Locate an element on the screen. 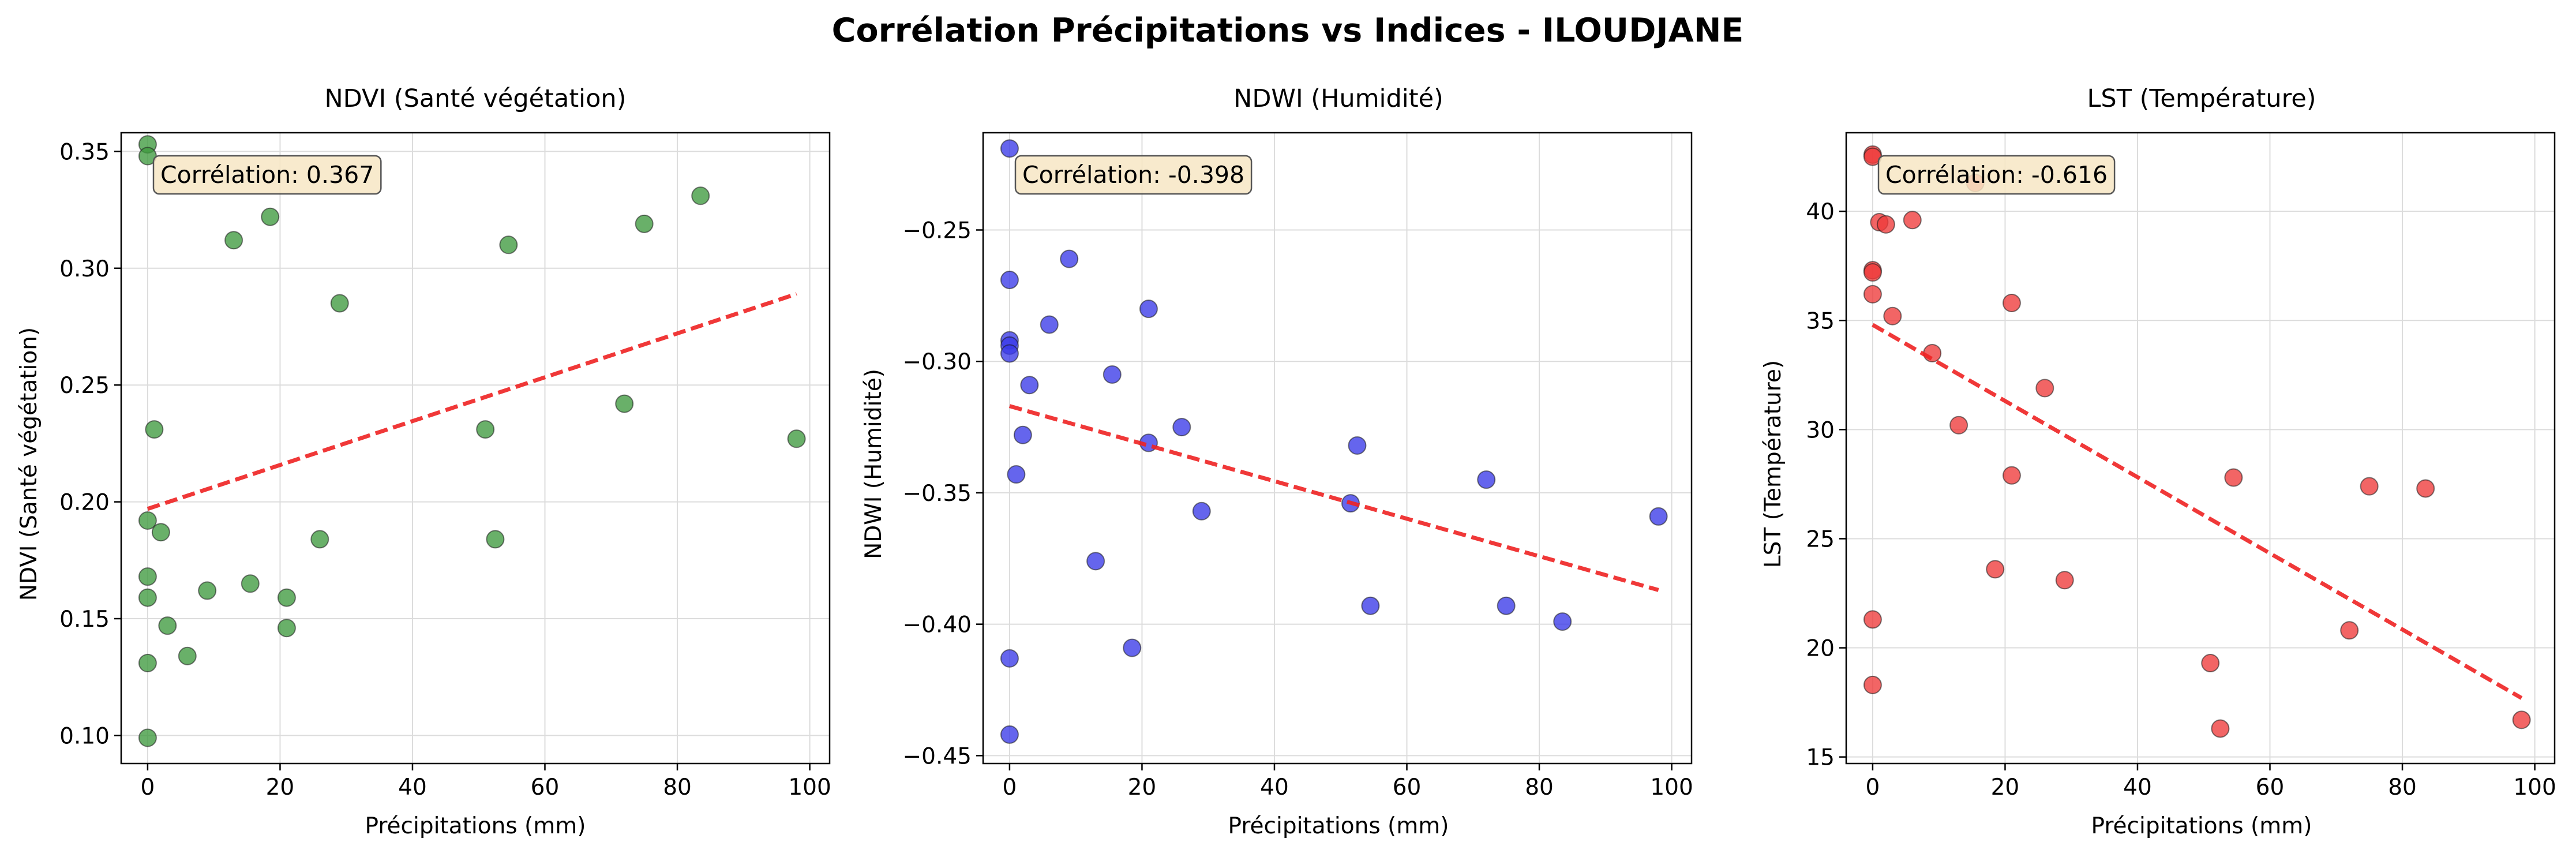  ndwi-correlation-box: Corrélation: -0.398 is located at coordinates (1133, 175).